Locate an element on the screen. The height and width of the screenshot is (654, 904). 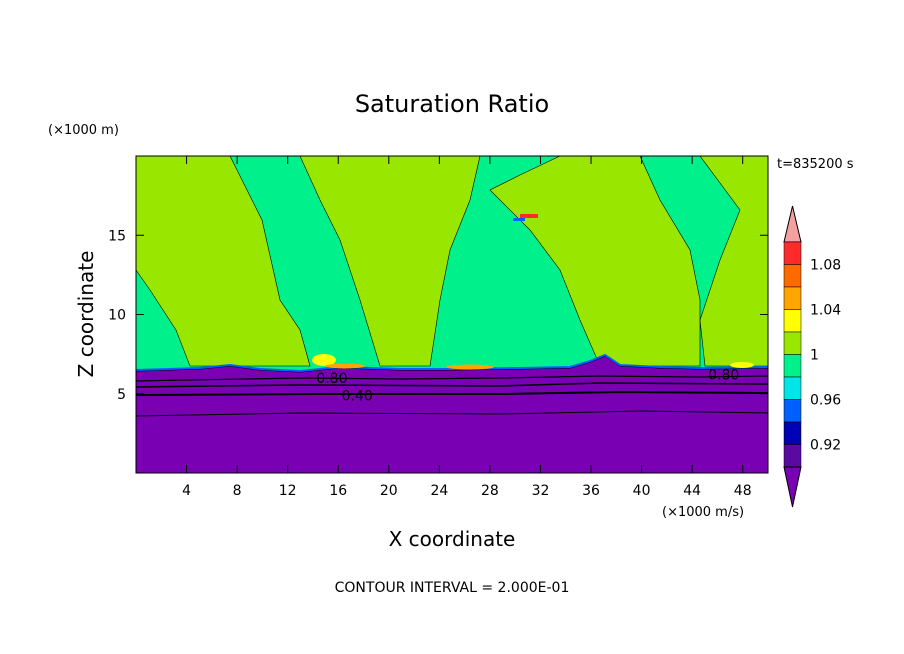
x-tick-label: 12 is located at coordinates (288, 491).